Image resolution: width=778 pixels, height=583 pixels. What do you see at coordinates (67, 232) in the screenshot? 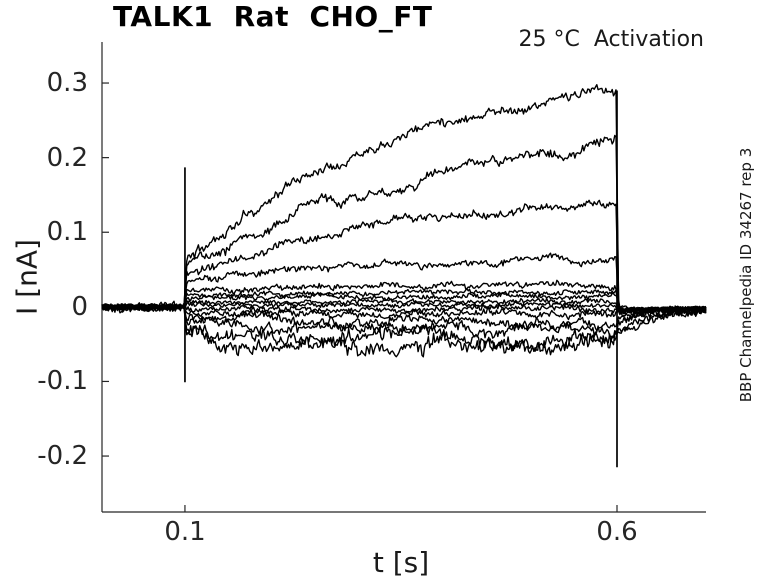
I see `y-tick-label: 0.1` at bounding box center [67, 232].